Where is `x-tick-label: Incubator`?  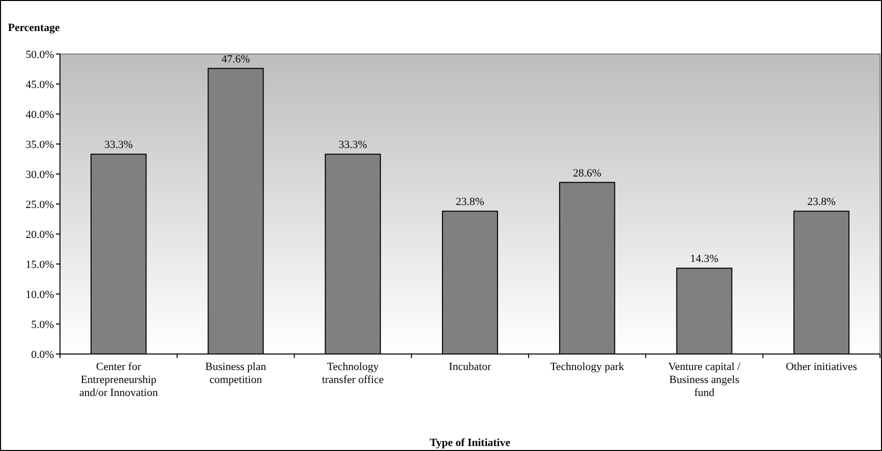
x-tick-label: Incubator is located at coordinates (470, 367).